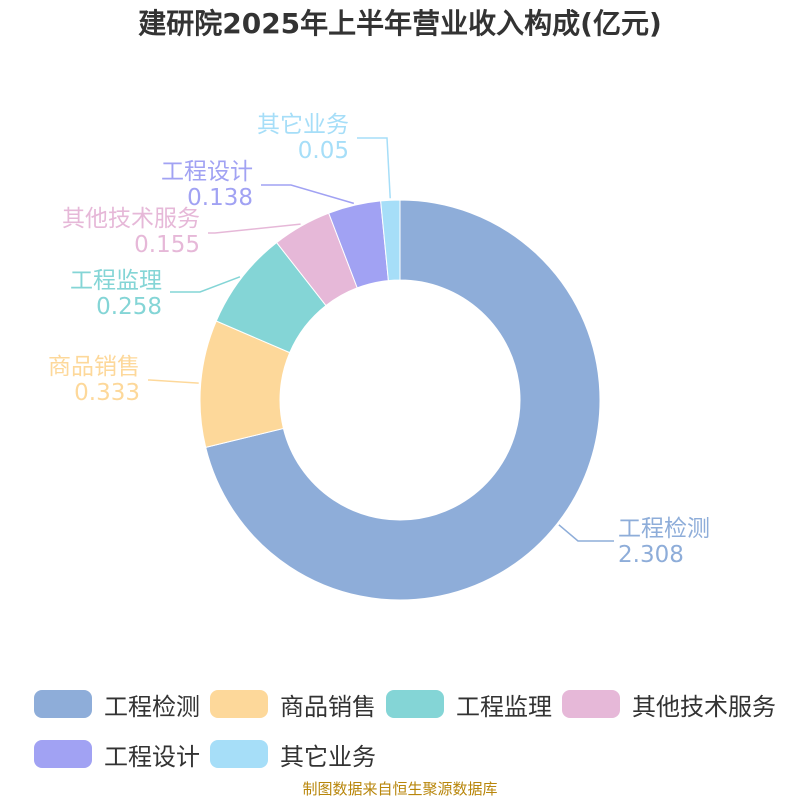  Describe the element at coordinates (400, 23) in the screenshot. I see `chart-title: 建研院2025年上半年营业收入构成(亿元)` at that location.